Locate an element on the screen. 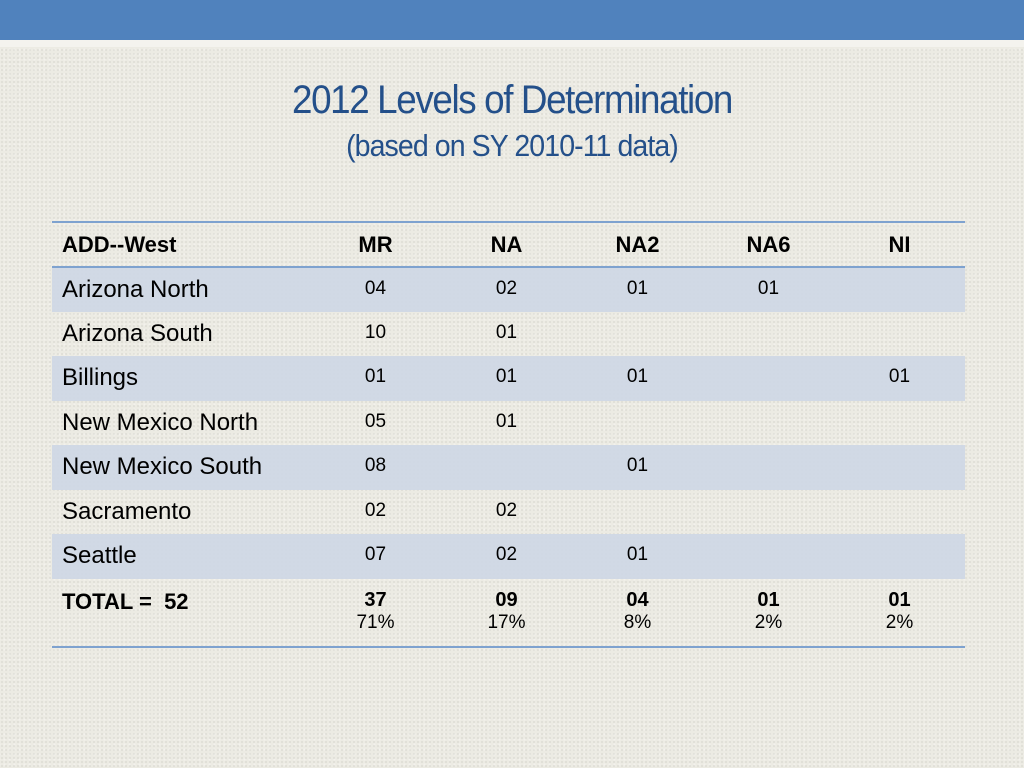 The height and width of the screenshot is (768, 1024). total-count: 04 is located at coordinates (637, 599).